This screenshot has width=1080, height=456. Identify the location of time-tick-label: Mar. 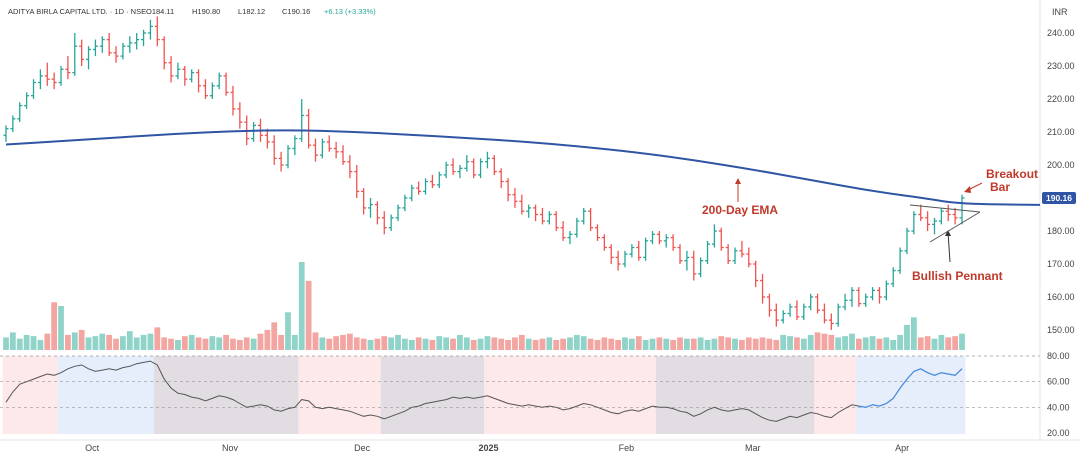
(753, 448).